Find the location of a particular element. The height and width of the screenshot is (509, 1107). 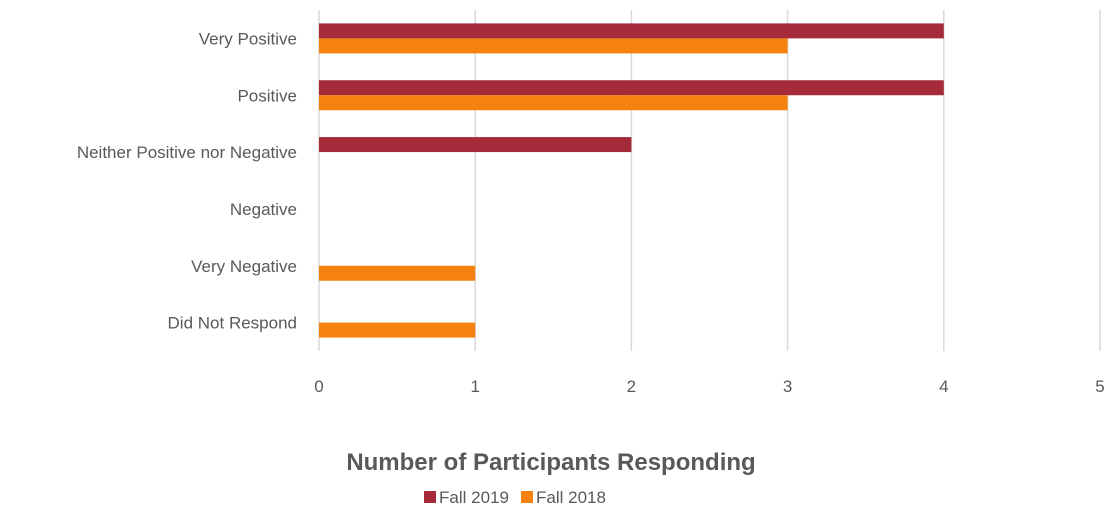

x-tick-label: 2 is located at coordinates (631, 386).